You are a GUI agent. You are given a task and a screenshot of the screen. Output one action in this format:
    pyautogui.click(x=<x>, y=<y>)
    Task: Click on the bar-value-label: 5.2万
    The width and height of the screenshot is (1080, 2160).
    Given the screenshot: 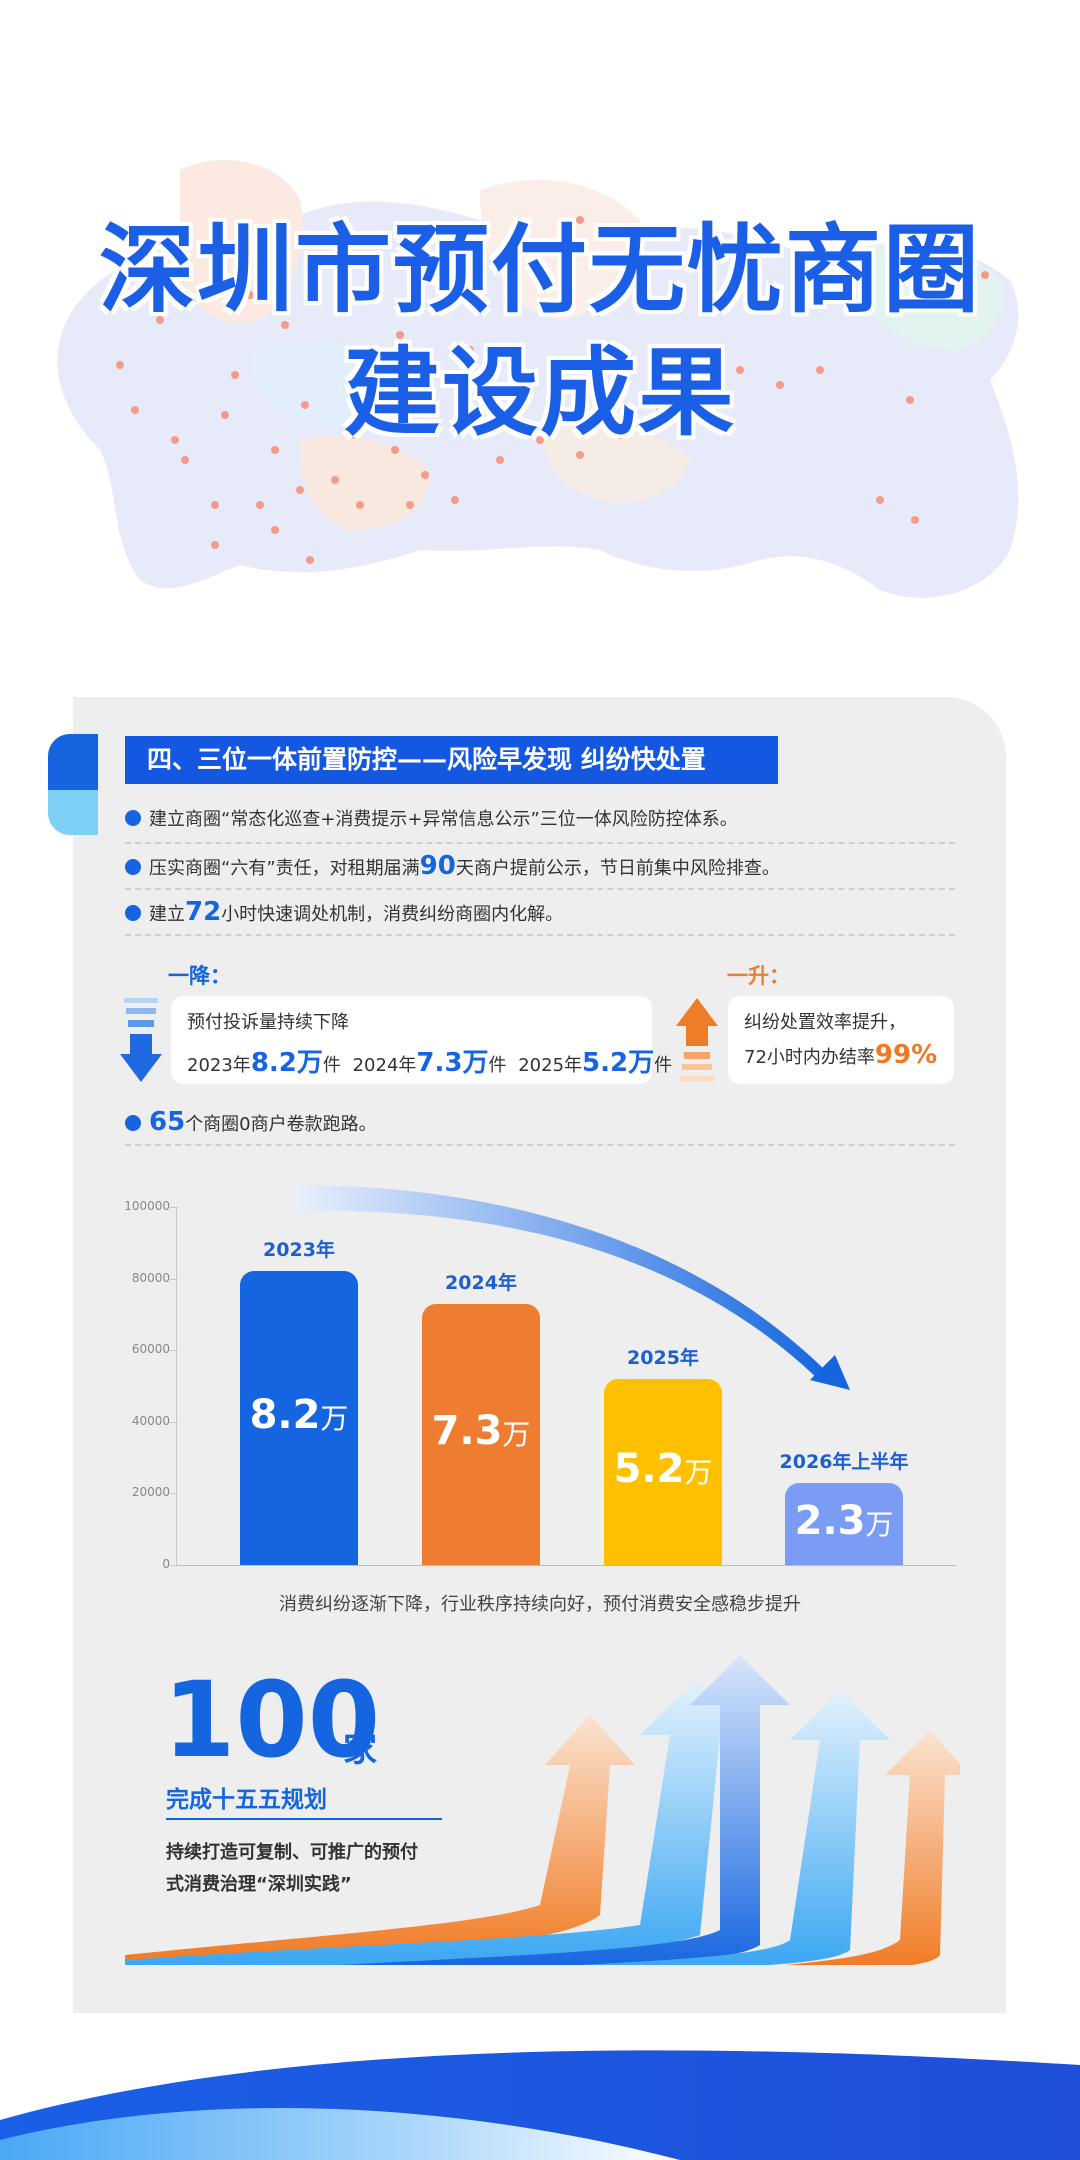 What is the action you would take?
    pyautogui.click(x=663, y=1468)
    